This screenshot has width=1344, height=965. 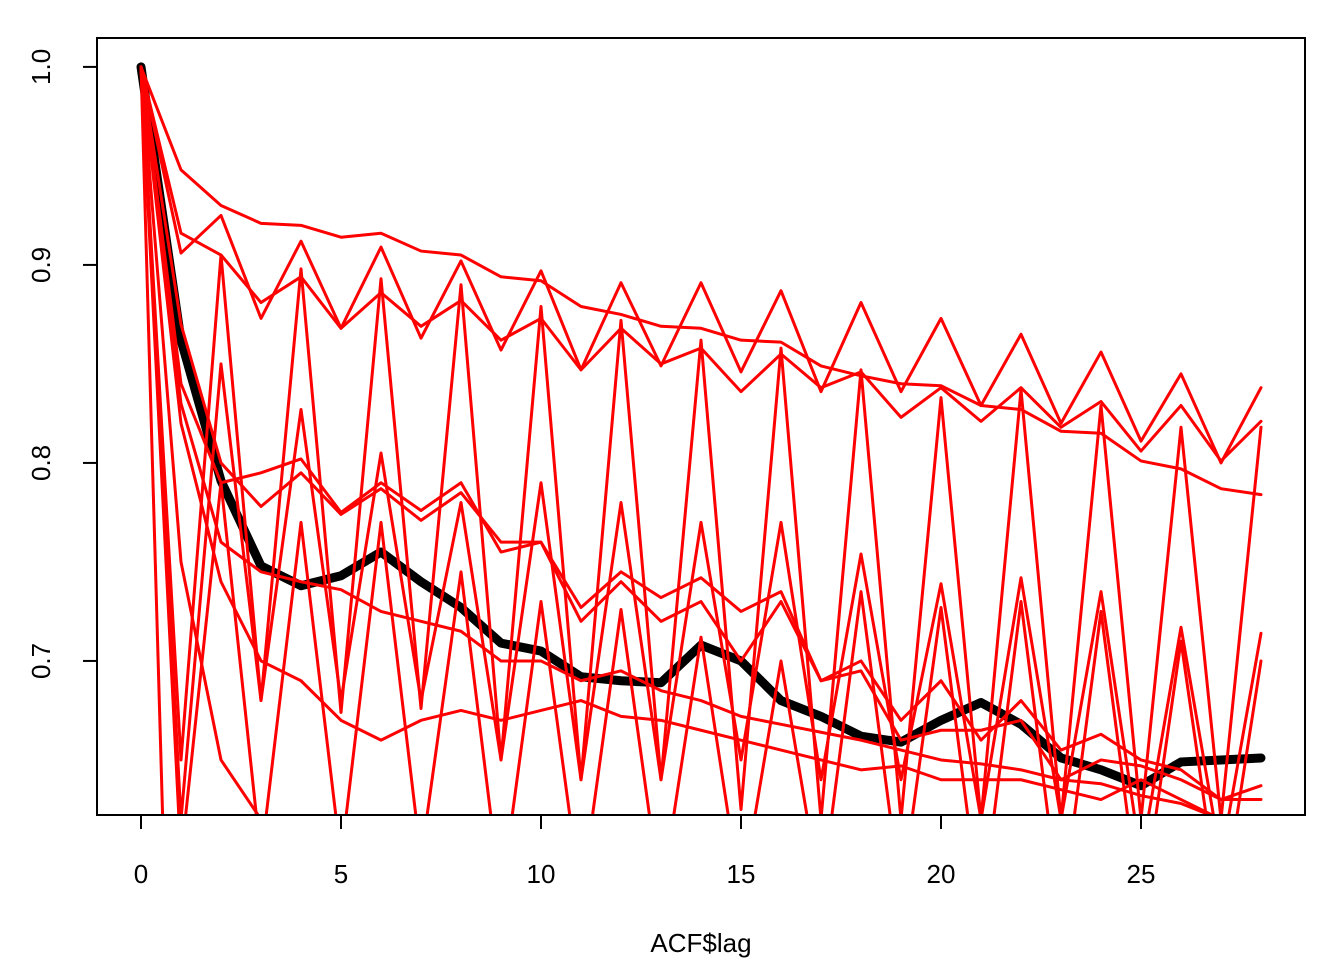 What do you see at coordinates (541, 874) in the screenshot?
I see `x-tick-label: 10` at bounding box center [541, 874].